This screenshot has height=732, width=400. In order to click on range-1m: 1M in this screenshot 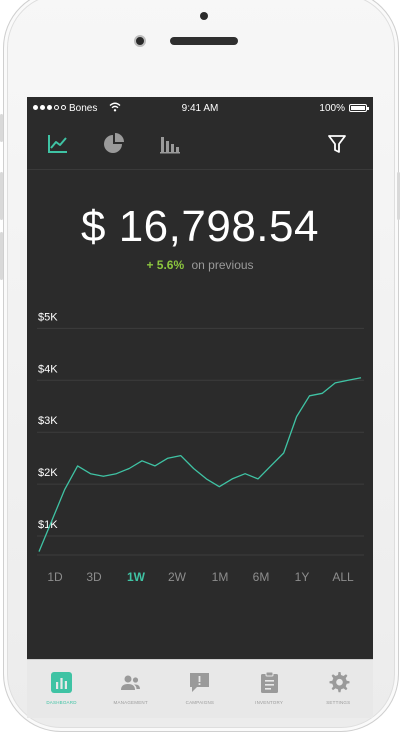, I will do `click(220, 577)`.